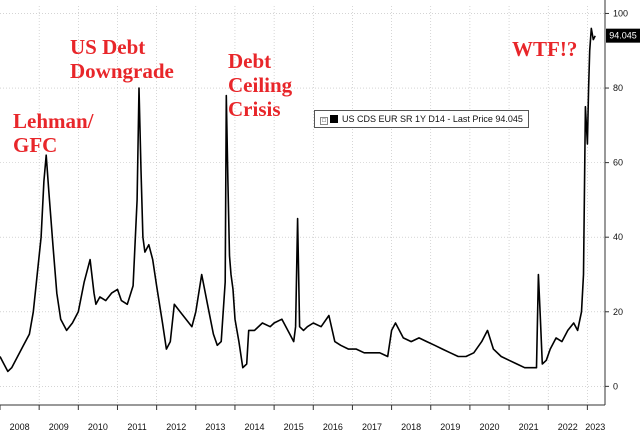 The width and height of the screenshot is (640, 437). I want to click on y-tick-label: 20, so click(618, 312).